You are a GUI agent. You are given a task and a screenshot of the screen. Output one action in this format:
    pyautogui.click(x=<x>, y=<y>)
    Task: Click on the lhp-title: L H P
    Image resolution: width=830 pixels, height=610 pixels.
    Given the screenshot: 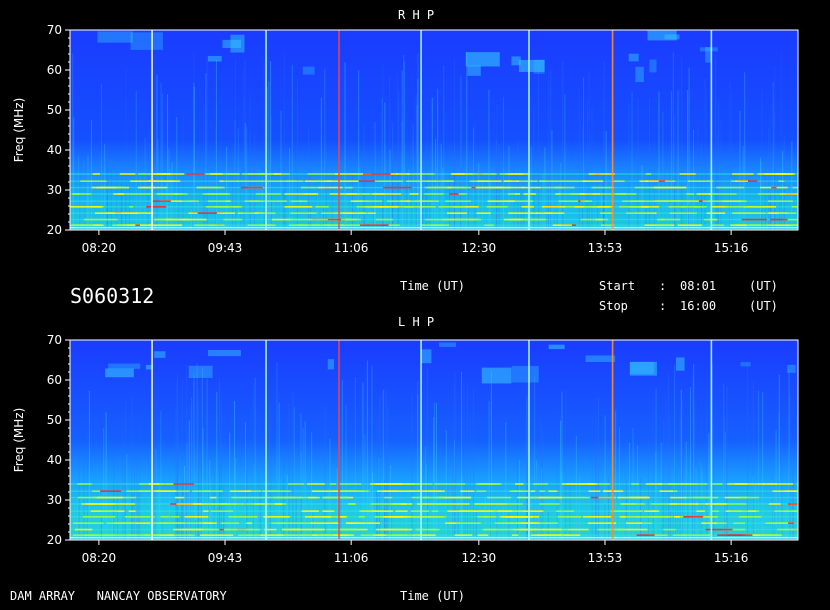 What is the action you would take?
    pyautogui.click(x=416, y=322)
    